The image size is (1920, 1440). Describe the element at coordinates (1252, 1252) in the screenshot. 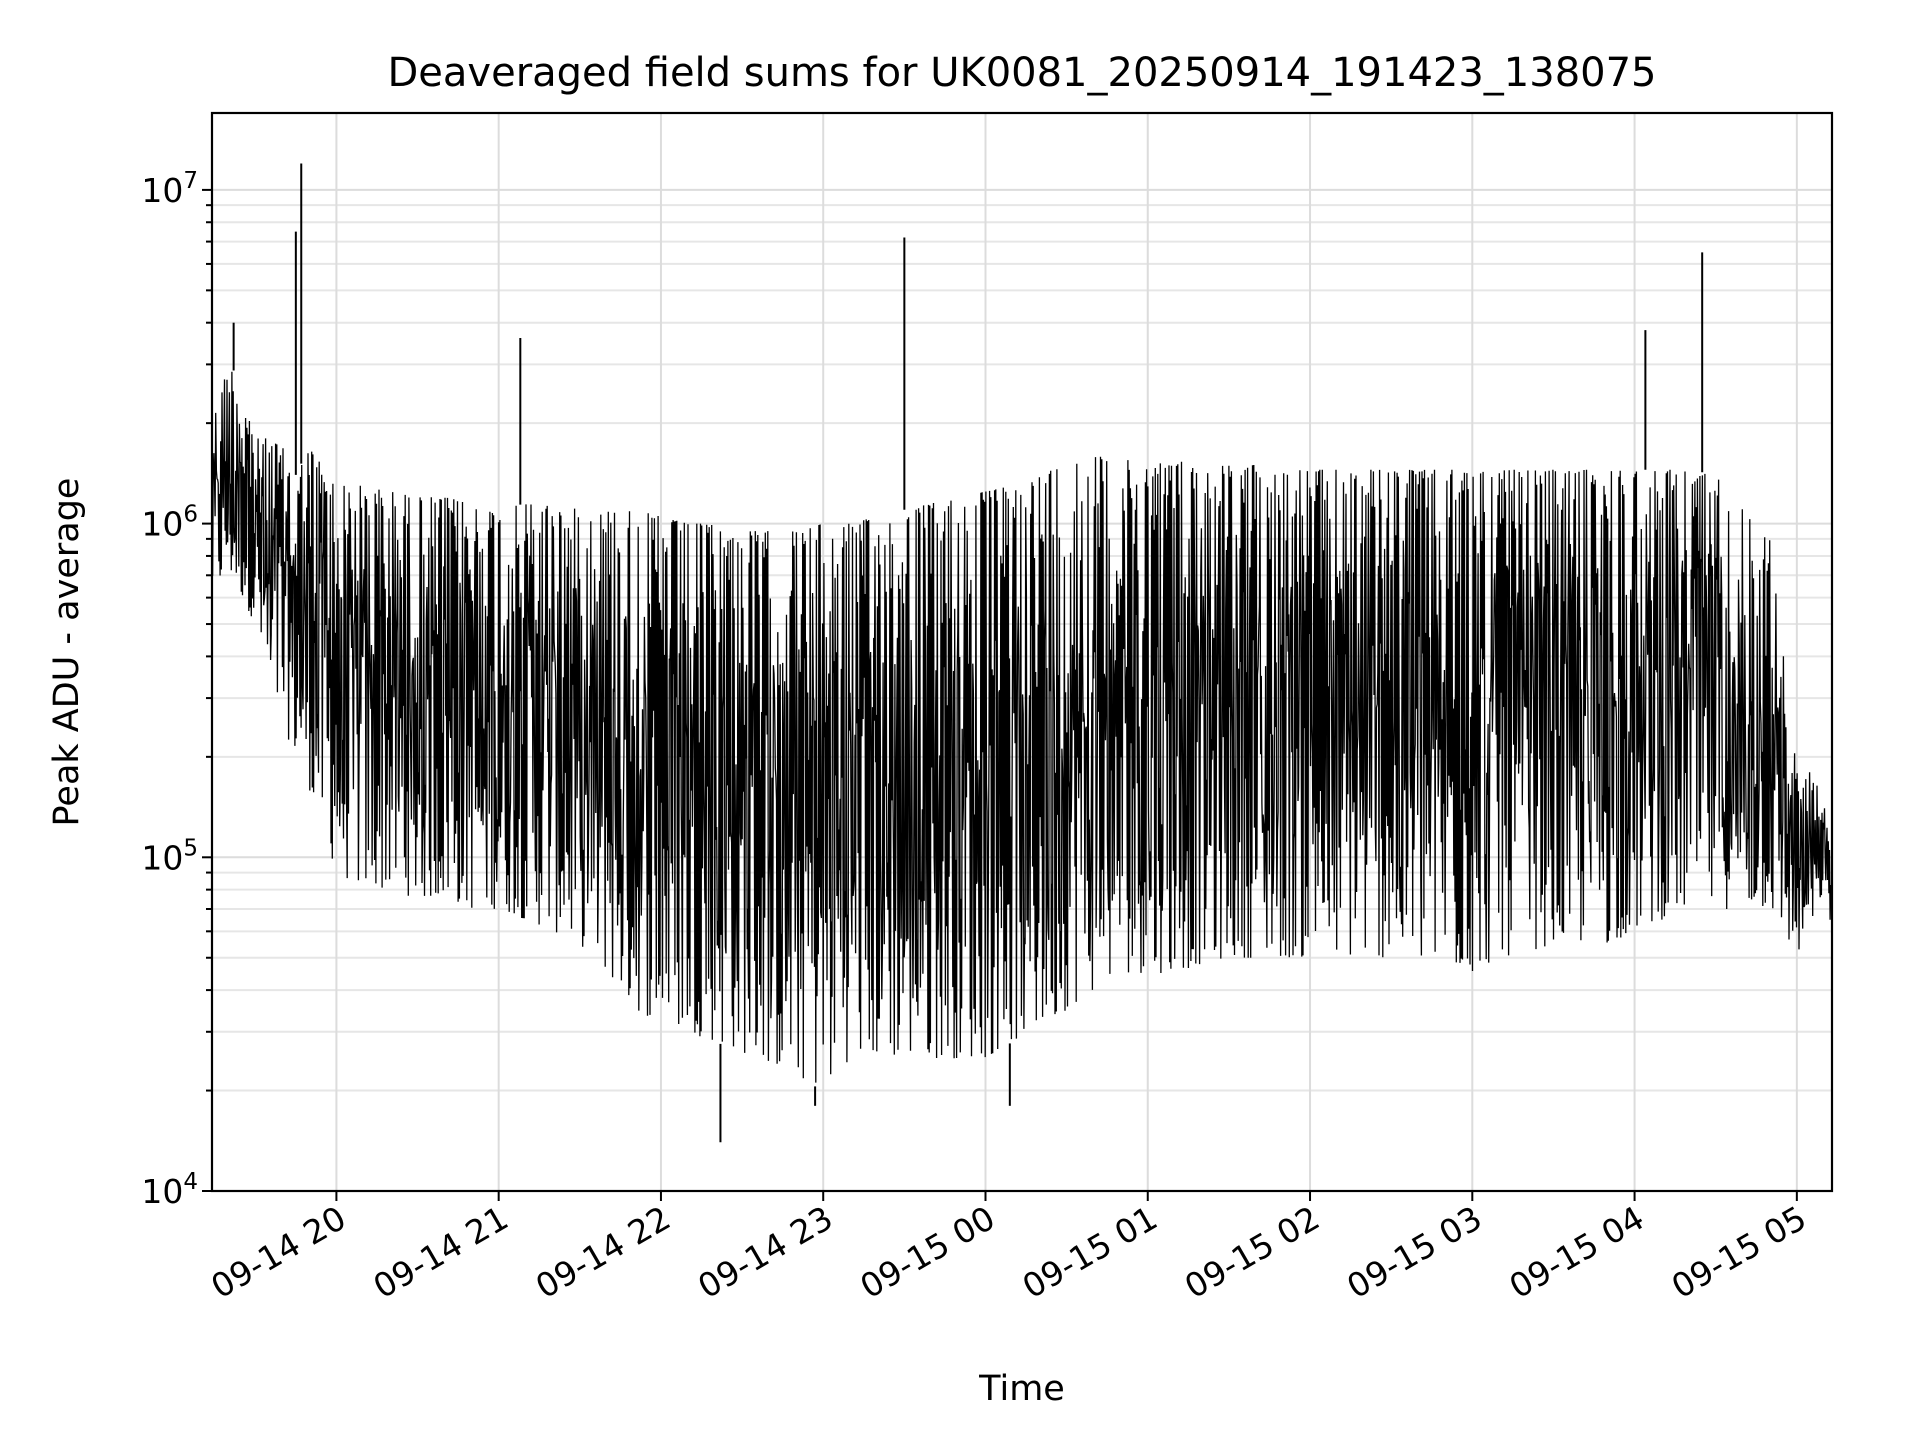

I see `x-tick-label: 09-15 02` at that location.